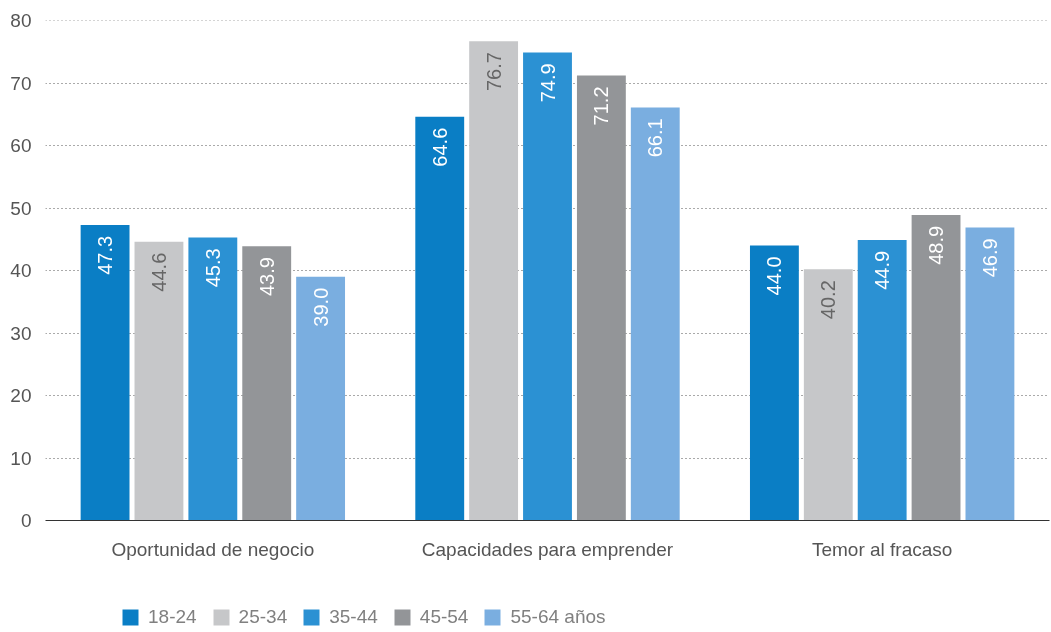  What do you see at coordinates (263, 617) in the screenshot?
I see `legend-label: 25-34` at bounding box center [263, 617].